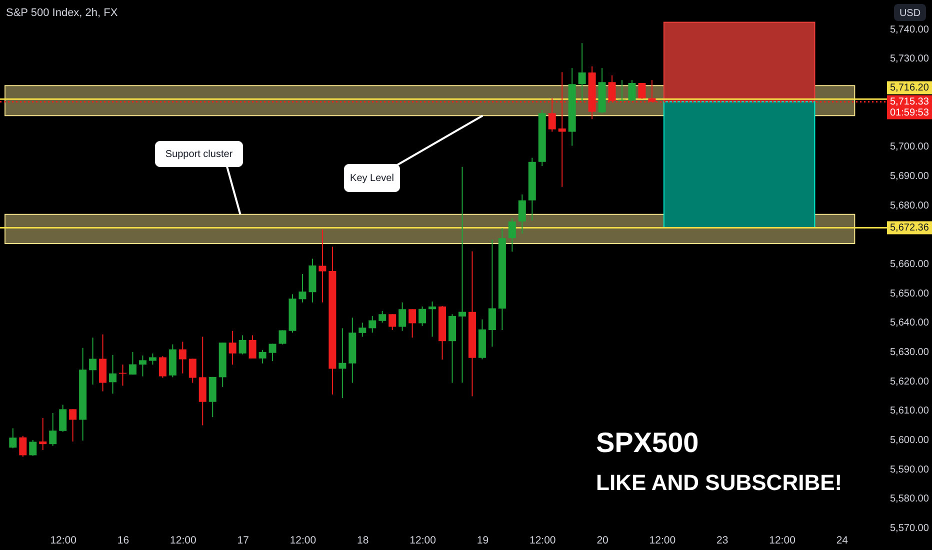  What do you see at coordinates (910, 294) in the screenshot?
I see `y-tick-label: 5,650.00` at bounding box center [910, 294].